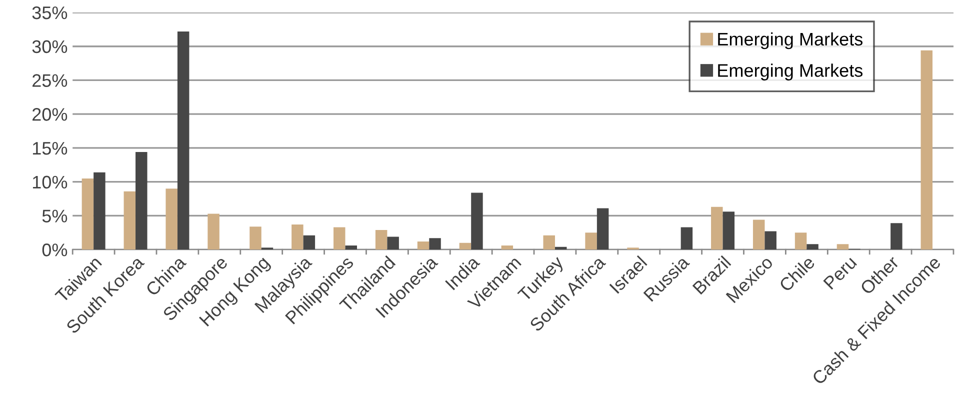 This screenshot has height=416, width=968. Describe the element at coordinates (55, 250) in the screenshot. I see `y-tick-label: 0%` at that location.